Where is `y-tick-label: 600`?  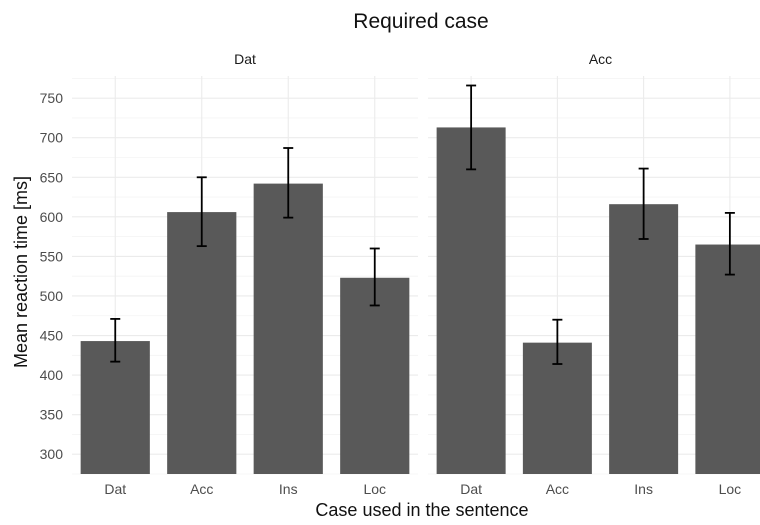
y-tick-label: 600 is located at coordinates (52, 217).